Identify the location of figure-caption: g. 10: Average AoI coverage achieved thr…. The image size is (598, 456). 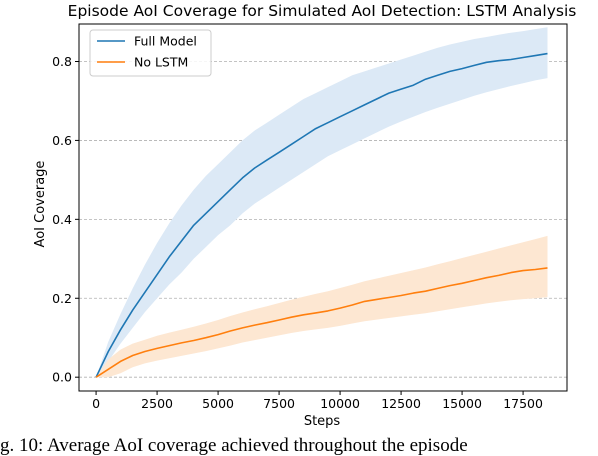
(234, 446).